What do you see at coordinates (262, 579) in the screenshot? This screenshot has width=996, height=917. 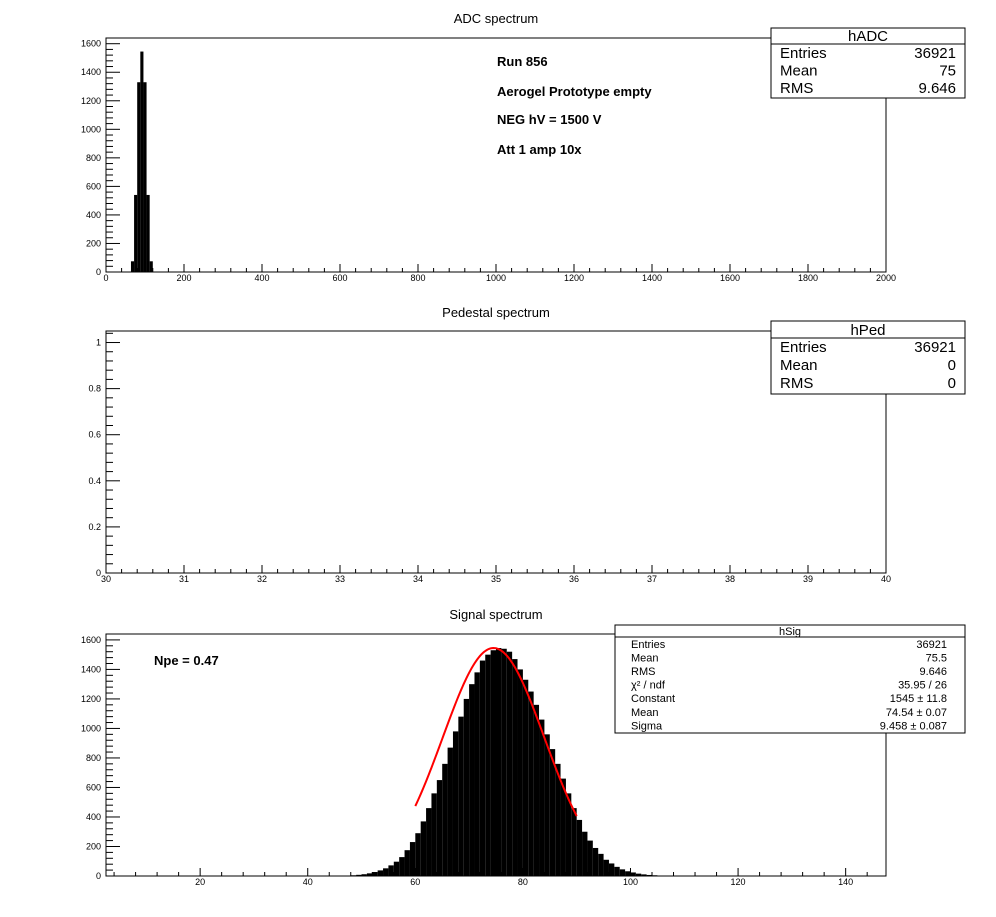 I see `ped-x-tick-label: 32` at bounding box center [262, 579].